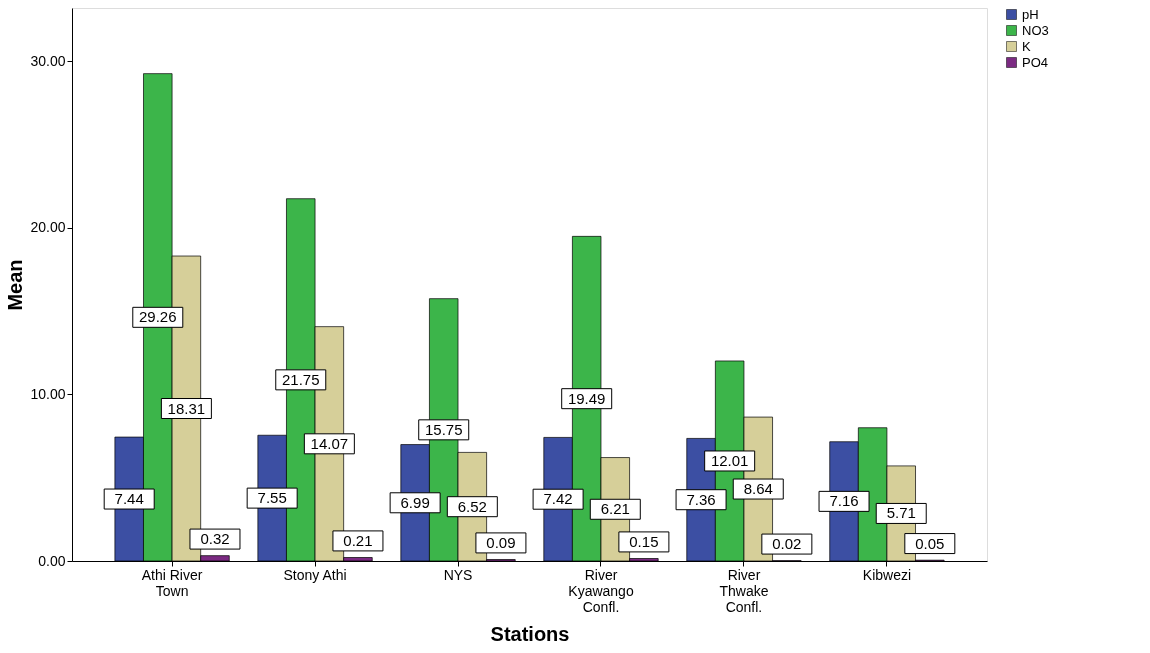 The width and height of the screenshot is (1150, 653). I want to click on text: 14.07, so click(329, 443).